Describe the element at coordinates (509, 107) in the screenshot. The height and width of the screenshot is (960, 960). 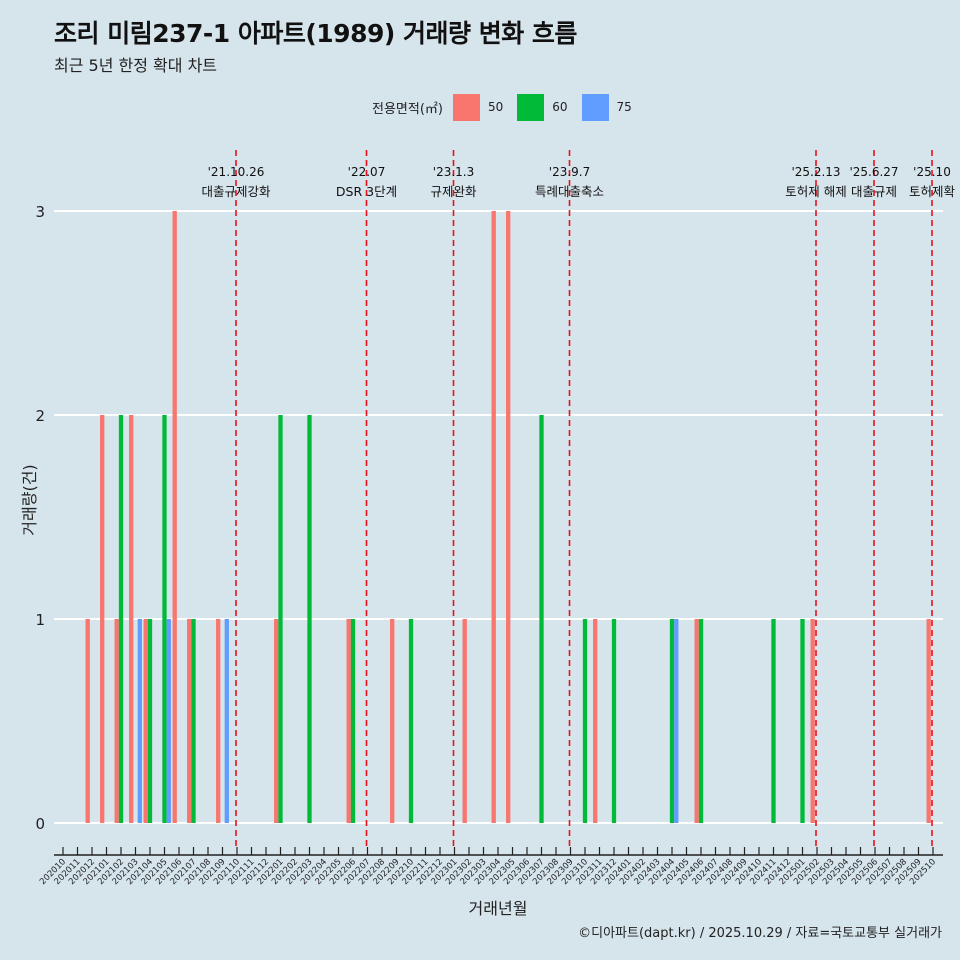
I see `legend: 전용면적(㎡) 50 60 75` at that location.